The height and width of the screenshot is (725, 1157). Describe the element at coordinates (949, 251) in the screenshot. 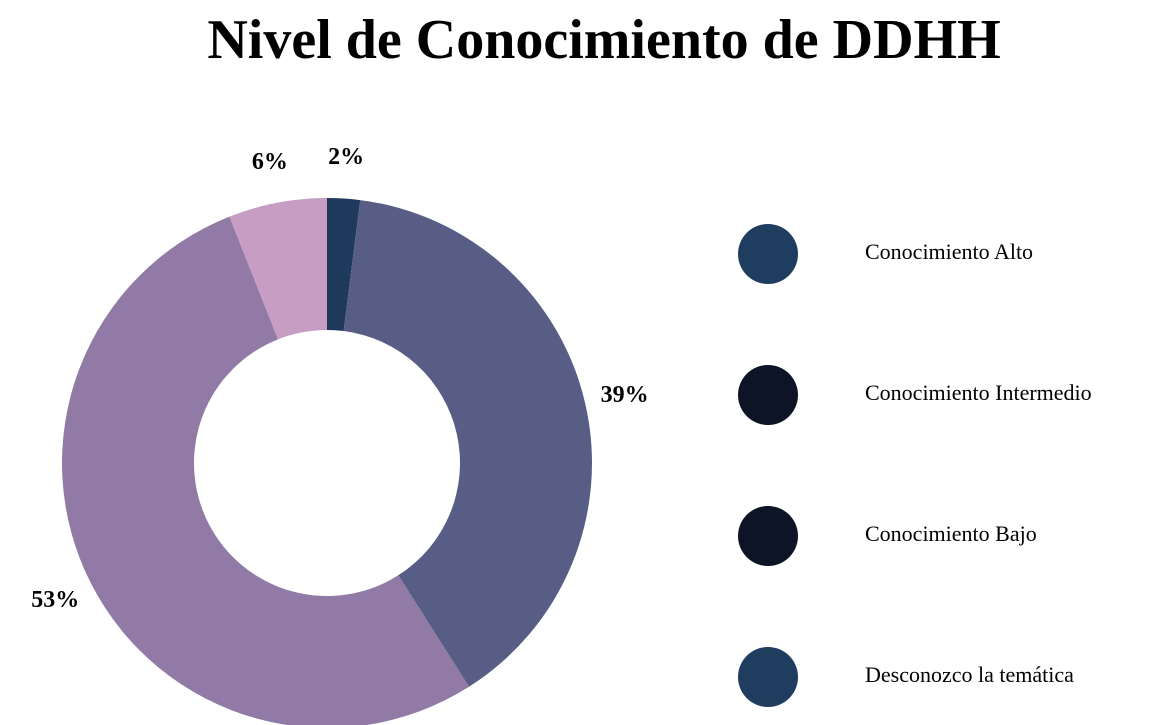

I see `legend-label: Conocimiento Alto` at that location.